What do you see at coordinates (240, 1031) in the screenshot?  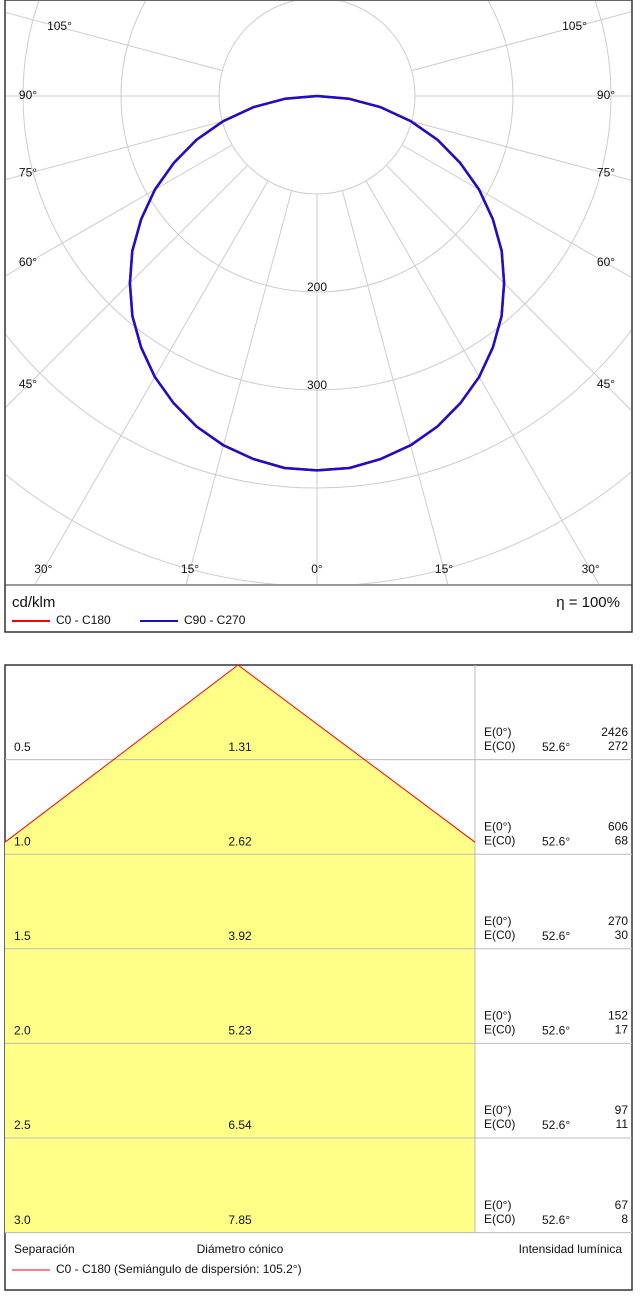 I see `diameter: 5.23` at bounding box center [240, 1031].